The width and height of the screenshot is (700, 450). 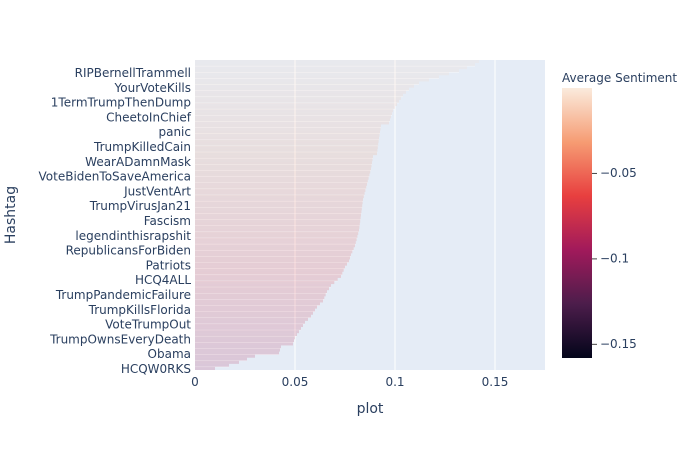 What do you see at coordinates (163, 280) in the screenshot?
I see `y-tick-label: HCQ4ALL` at bounding box center [163, 280].